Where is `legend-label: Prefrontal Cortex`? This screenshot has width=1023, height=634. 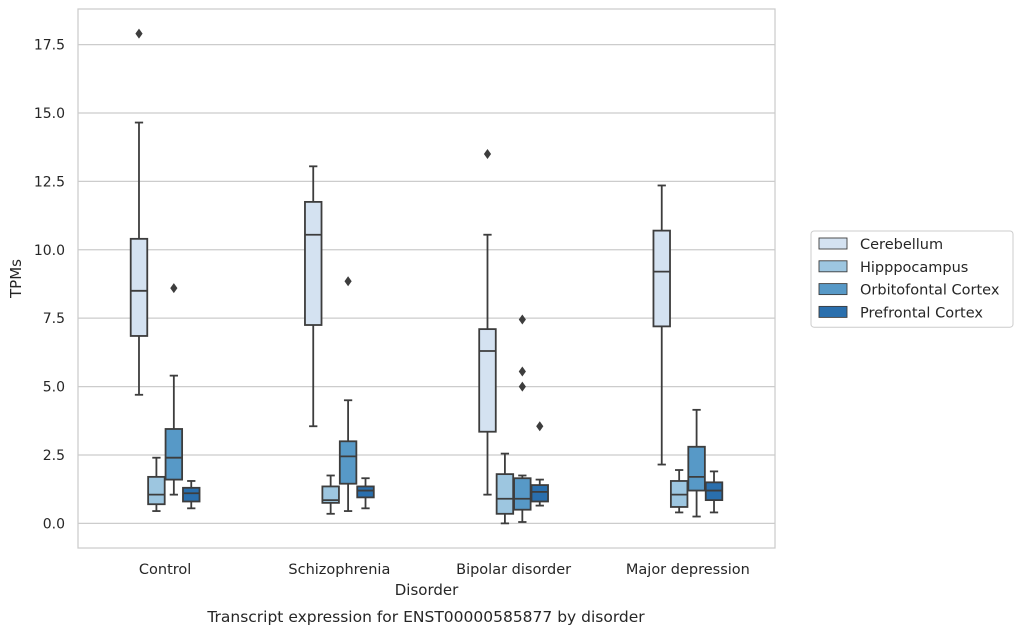 legend-label: Prefrontal Cortex is located at coordinates (921, 313).